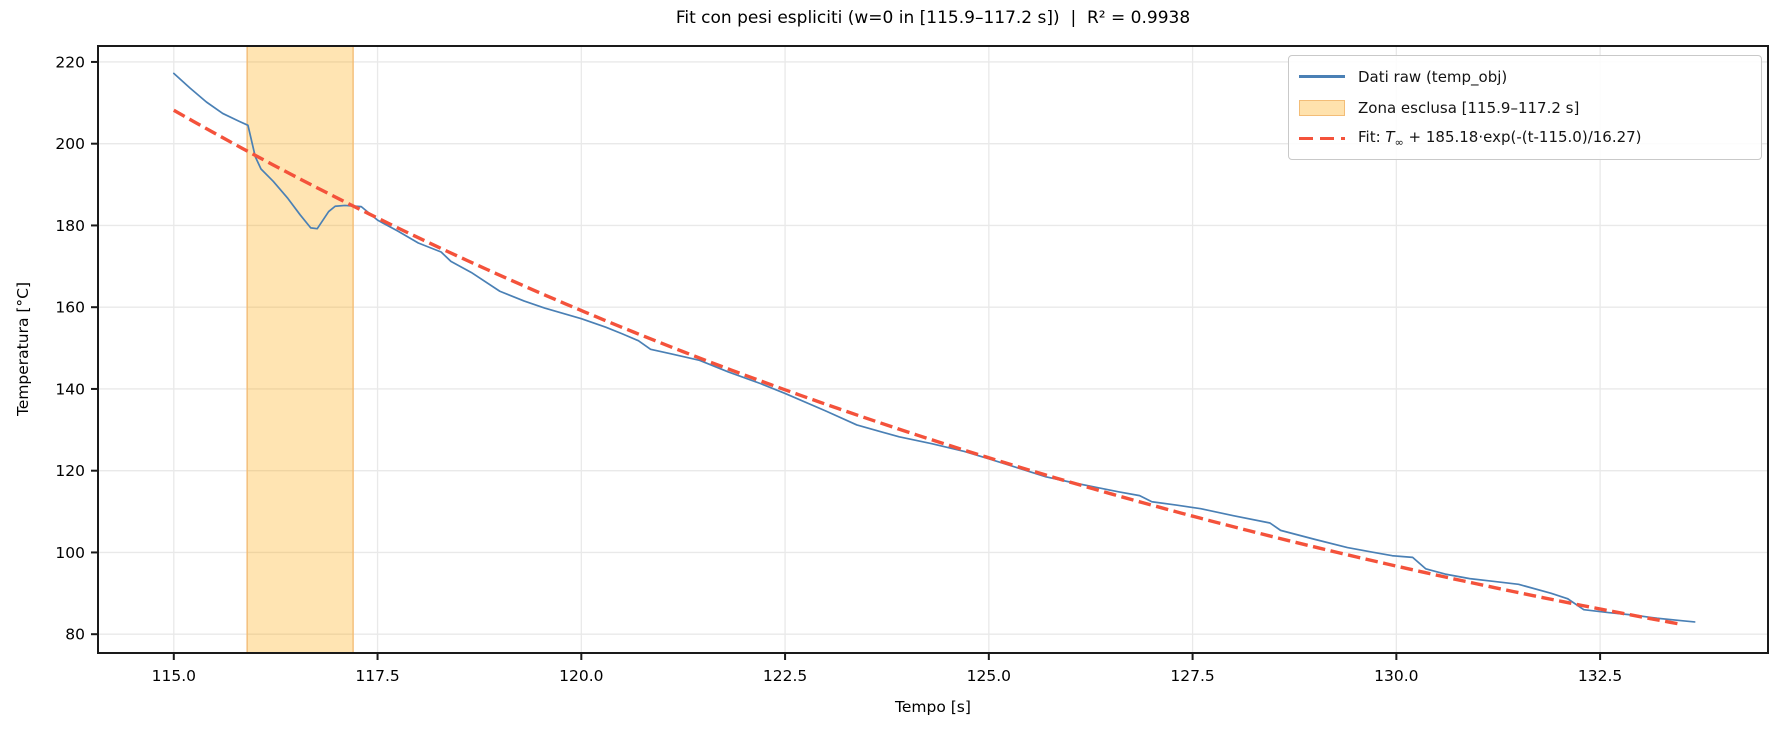  Describe the element at coordinates (1399, 142) in the screenshot. I see `fit-label-subscript: ∞` at that location.